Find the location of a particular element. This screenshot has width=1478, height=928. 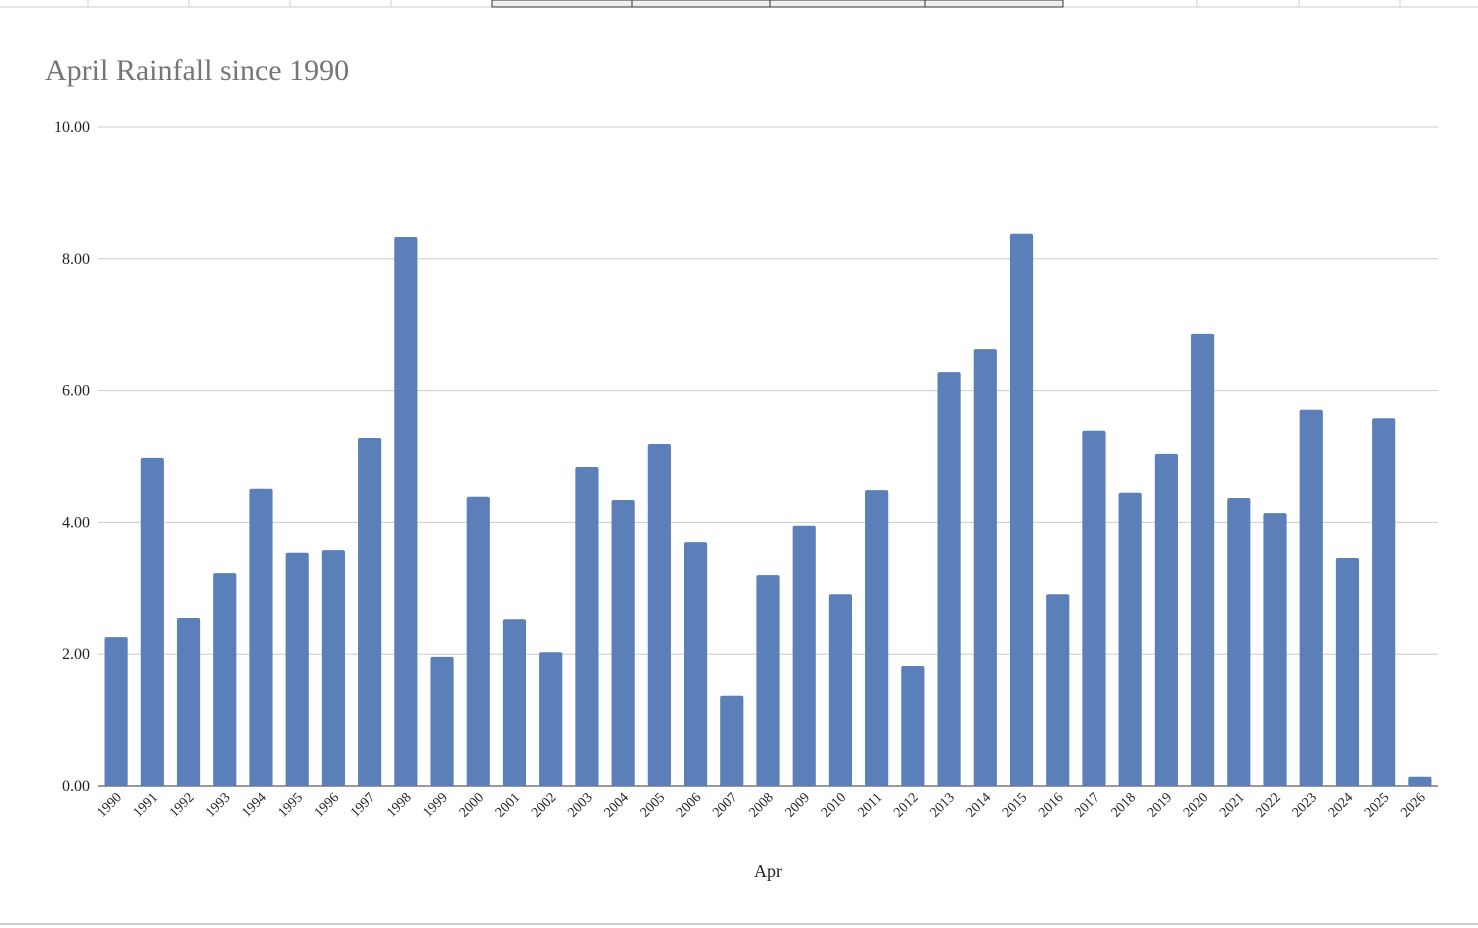

x-tick-label: 2019 is located at coordinates (1160, 805).